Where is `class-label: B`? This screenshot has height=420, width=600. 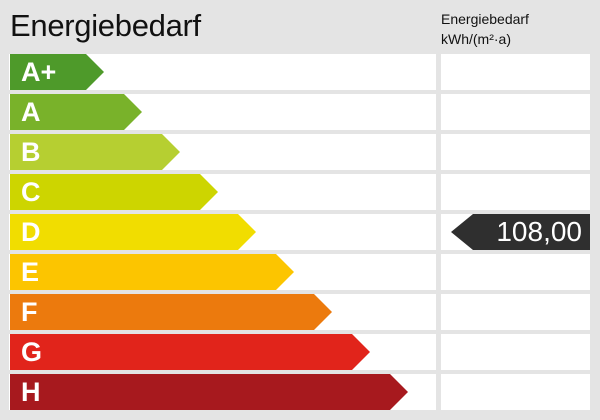
class-label: B is located at coordinates (31, 152).